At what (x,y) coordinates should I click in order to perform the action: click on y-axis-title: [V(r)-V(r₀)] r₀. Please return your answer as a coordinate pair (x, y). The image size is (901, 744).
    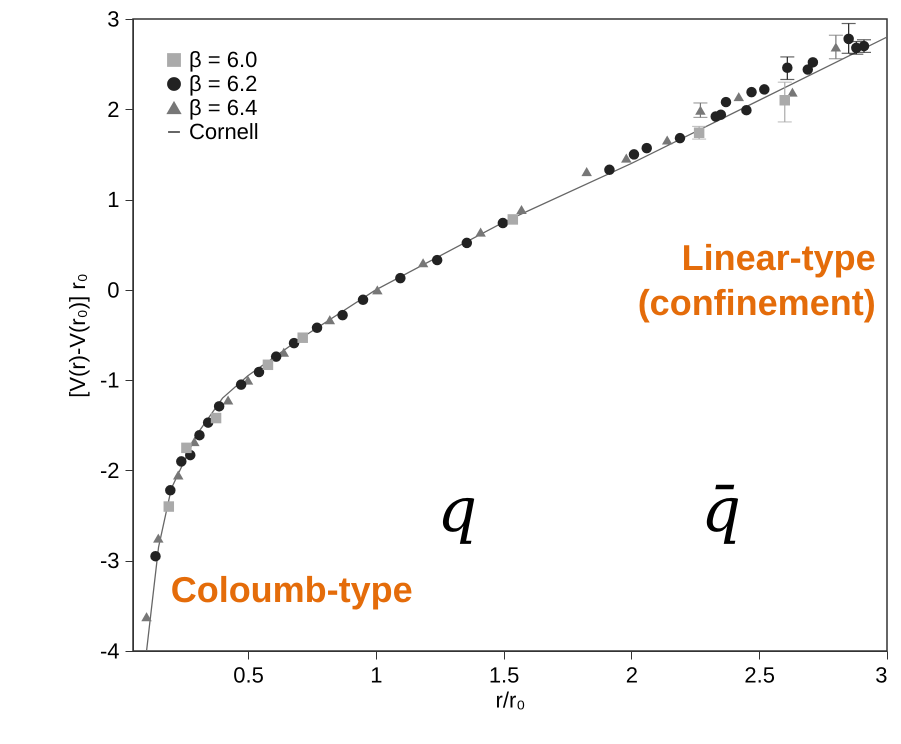
    Looking at the image, I should click on (77, 335).